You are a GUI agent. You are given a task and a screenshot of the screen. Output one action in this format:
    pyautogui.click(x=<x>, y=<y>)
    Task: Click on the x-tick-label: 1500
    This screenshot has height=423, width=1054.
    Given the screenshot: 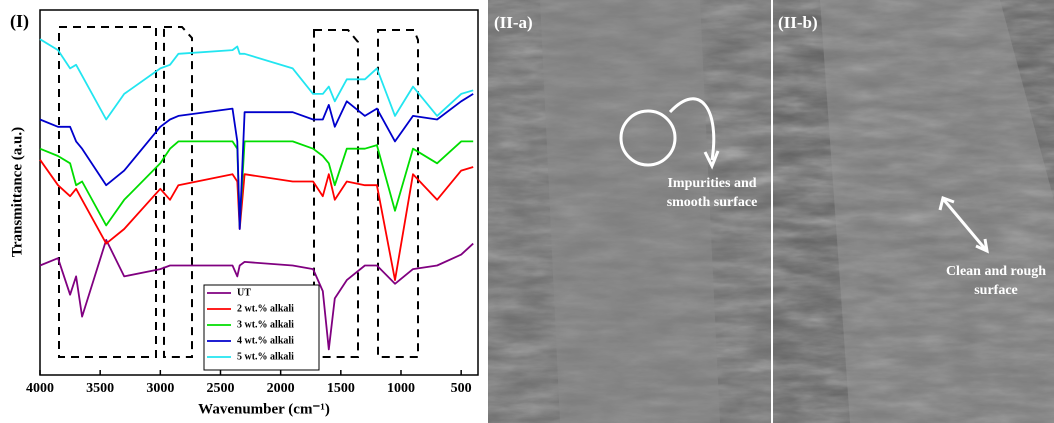 What is the action you would take?
    pyautogui.click(x=341, y=388)
    